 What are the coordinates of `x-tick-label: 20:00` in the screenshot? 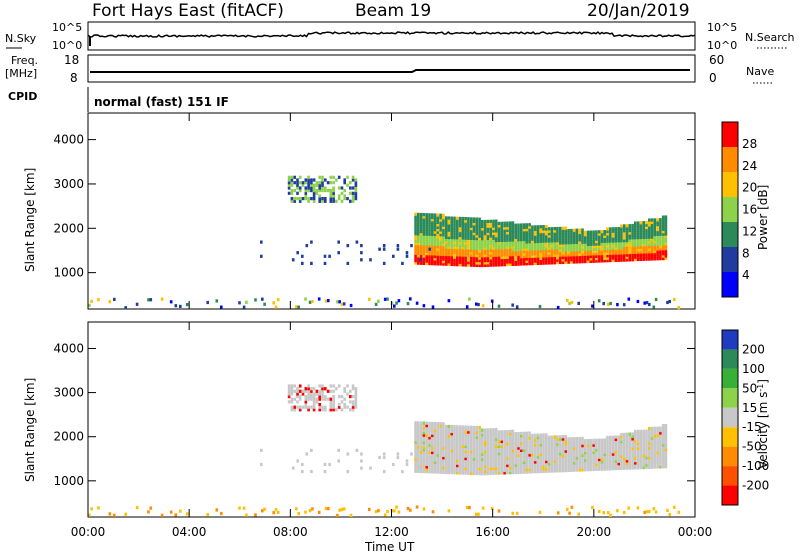 It's located at (594, 532).